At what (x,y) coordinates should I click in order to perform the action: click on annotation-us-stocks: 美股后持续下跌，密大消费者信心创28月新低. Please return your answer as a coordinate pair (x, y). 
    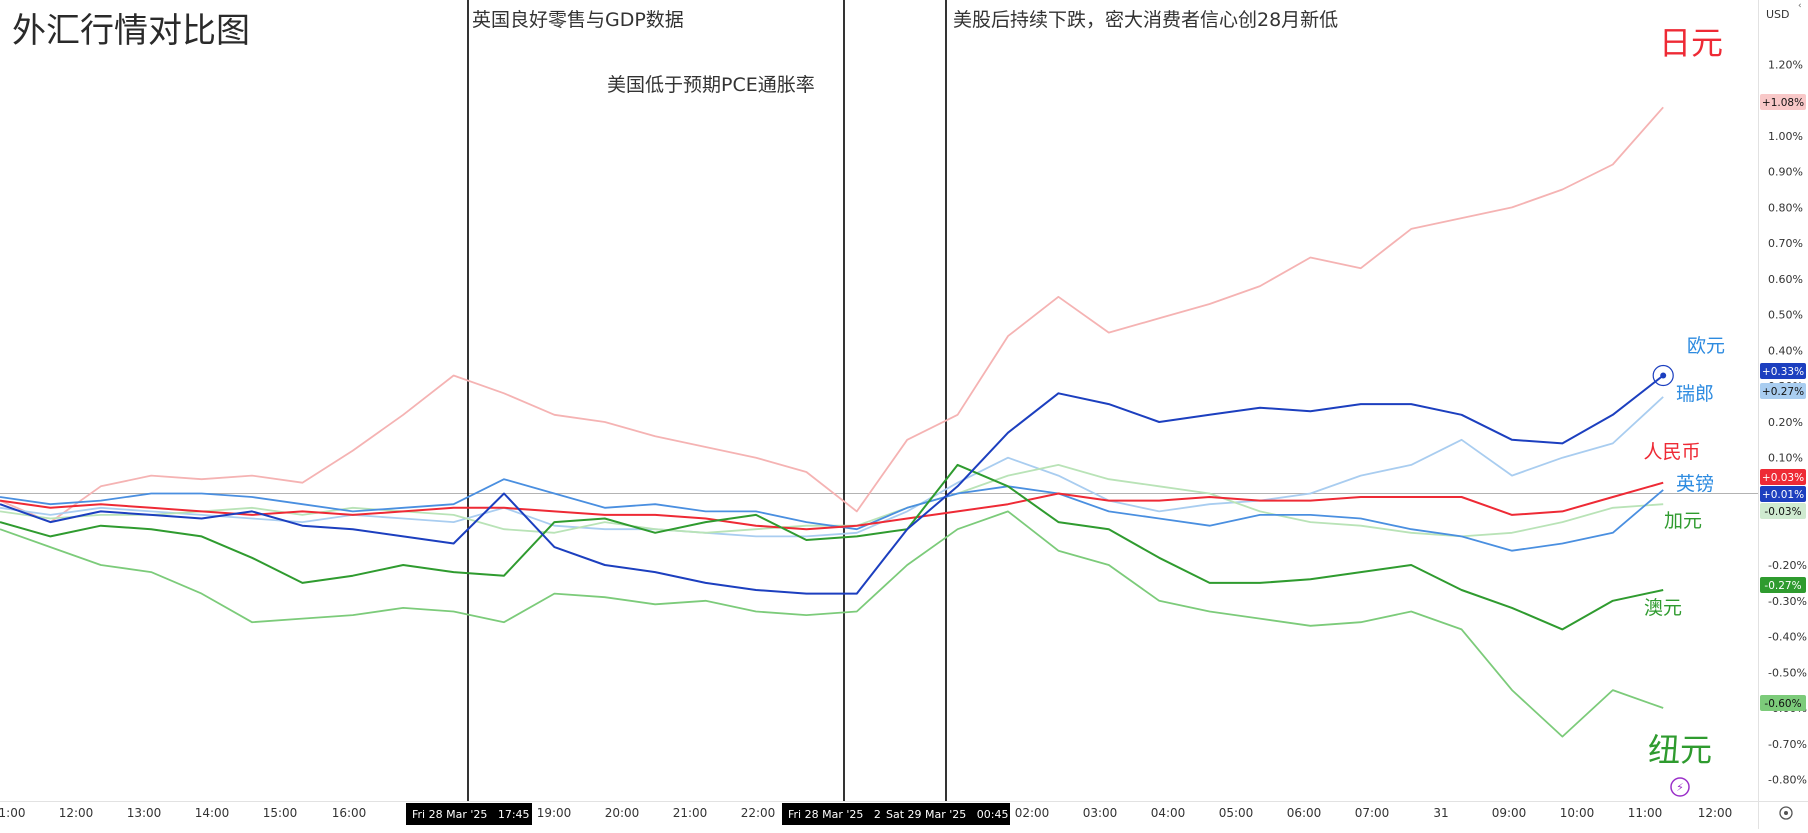
    Looking at the image, I should click on (1145, 20).